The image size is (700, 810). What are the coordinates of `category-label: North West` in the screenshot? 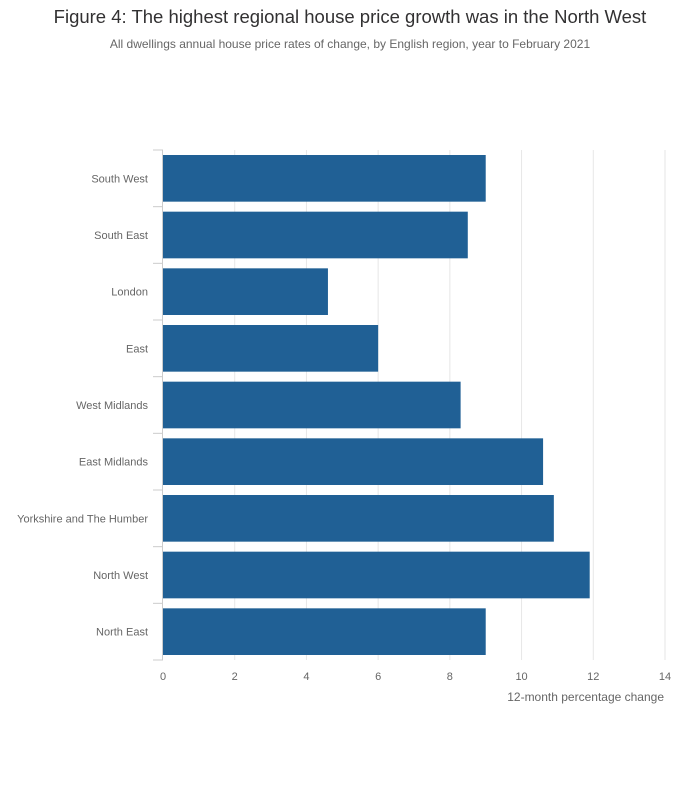 It's located at (120, 576).